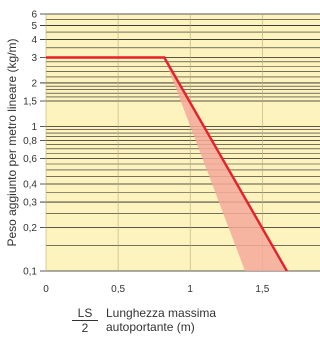 Image resolution: width=320 pixels, height=342 pixels. What do you see at coordinates (30, 102) in the screenshot?
I see `y-tick-label: 1,5` at bounding box center [30, 102].